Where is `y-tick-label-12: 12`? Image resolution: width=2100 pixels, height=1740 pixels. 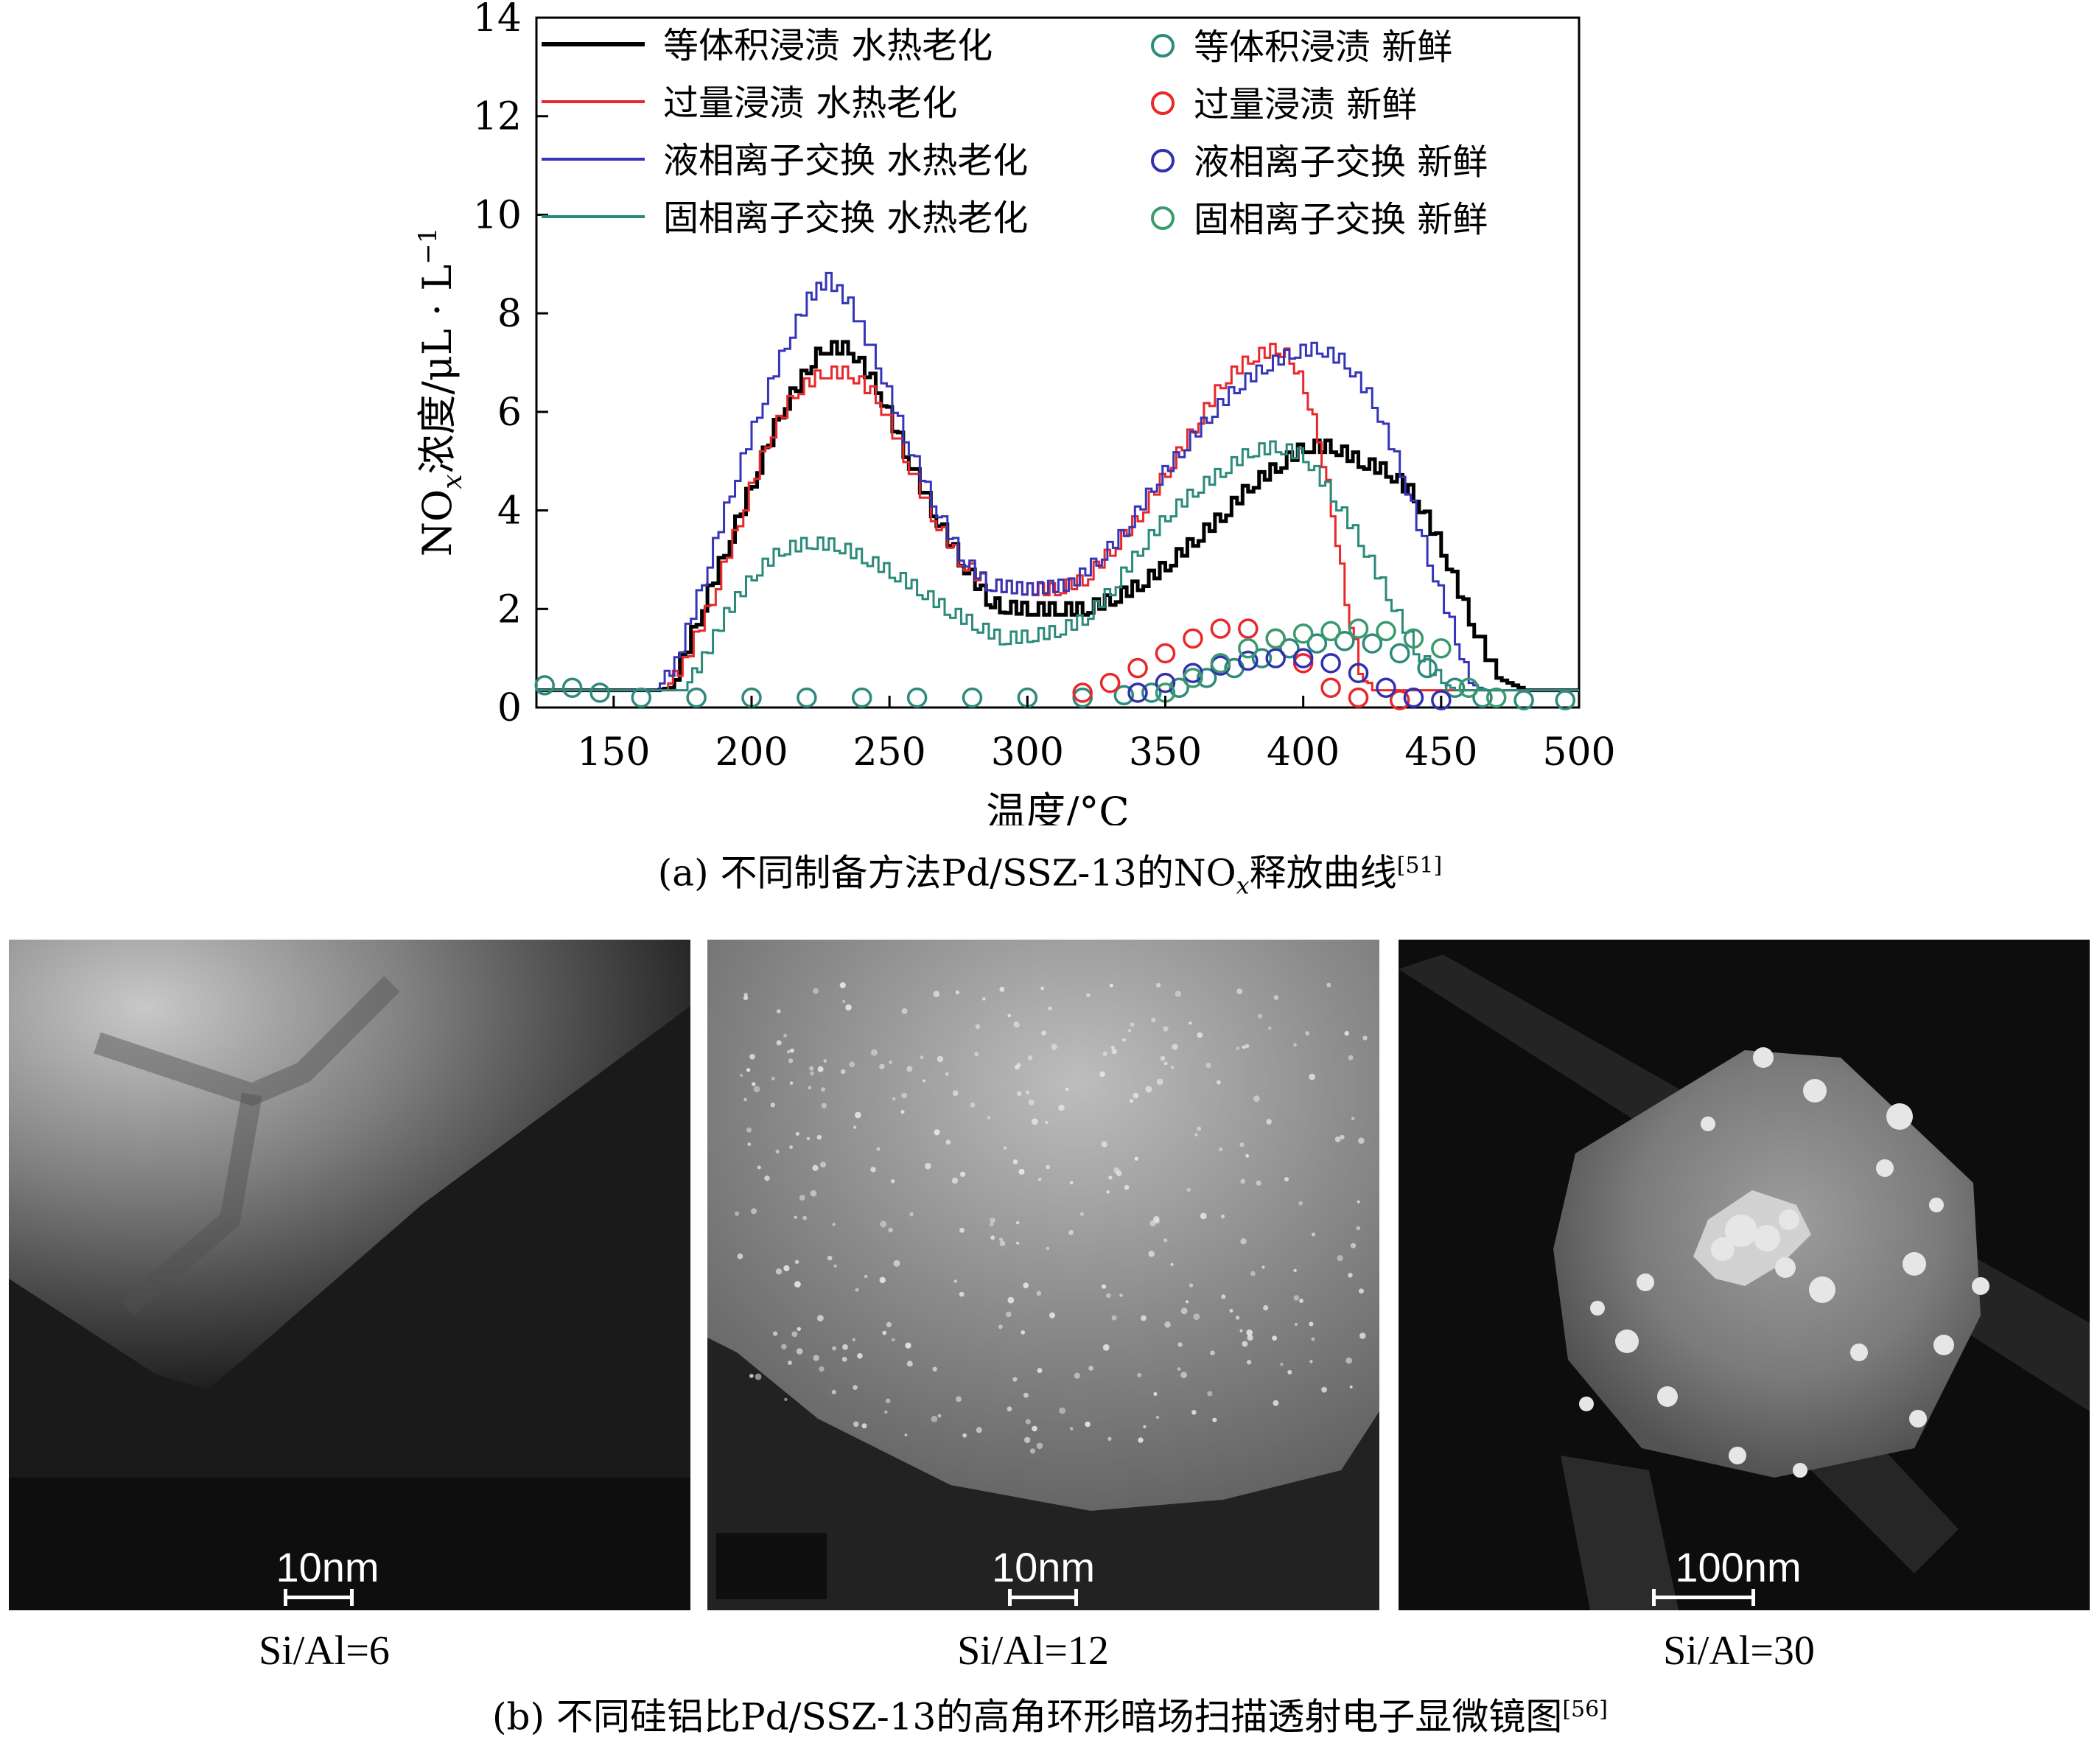 y-tick-label-12: 12 is located at coordinates (497, 117).